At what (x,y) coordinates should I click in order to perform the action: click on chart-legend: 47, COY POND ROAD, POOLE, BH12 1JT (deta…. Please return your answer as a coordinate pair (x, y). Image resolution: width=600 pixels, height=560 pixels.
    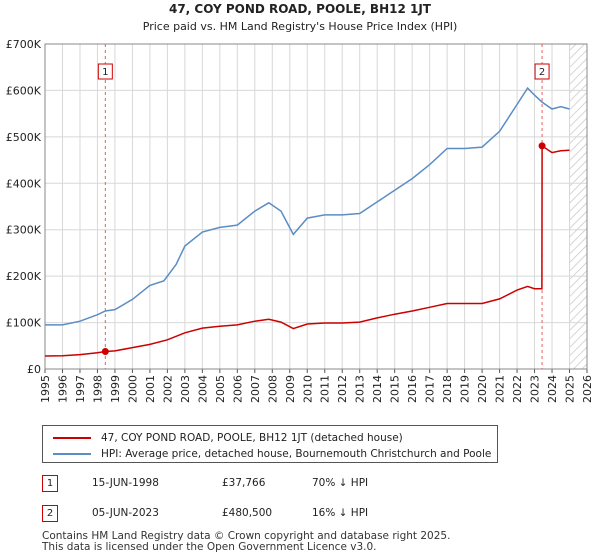
    Looking at the image, I should click on (270, 444).